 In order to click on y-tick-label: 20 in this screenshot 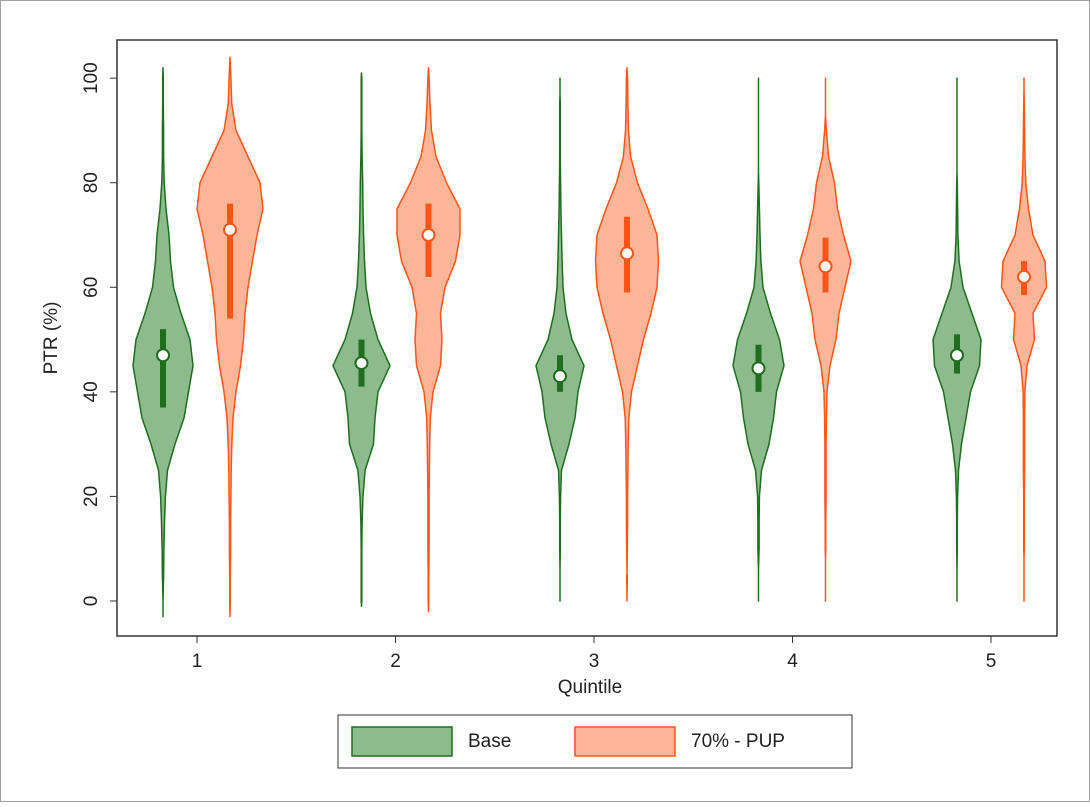, I will do `click(91, 496)`.